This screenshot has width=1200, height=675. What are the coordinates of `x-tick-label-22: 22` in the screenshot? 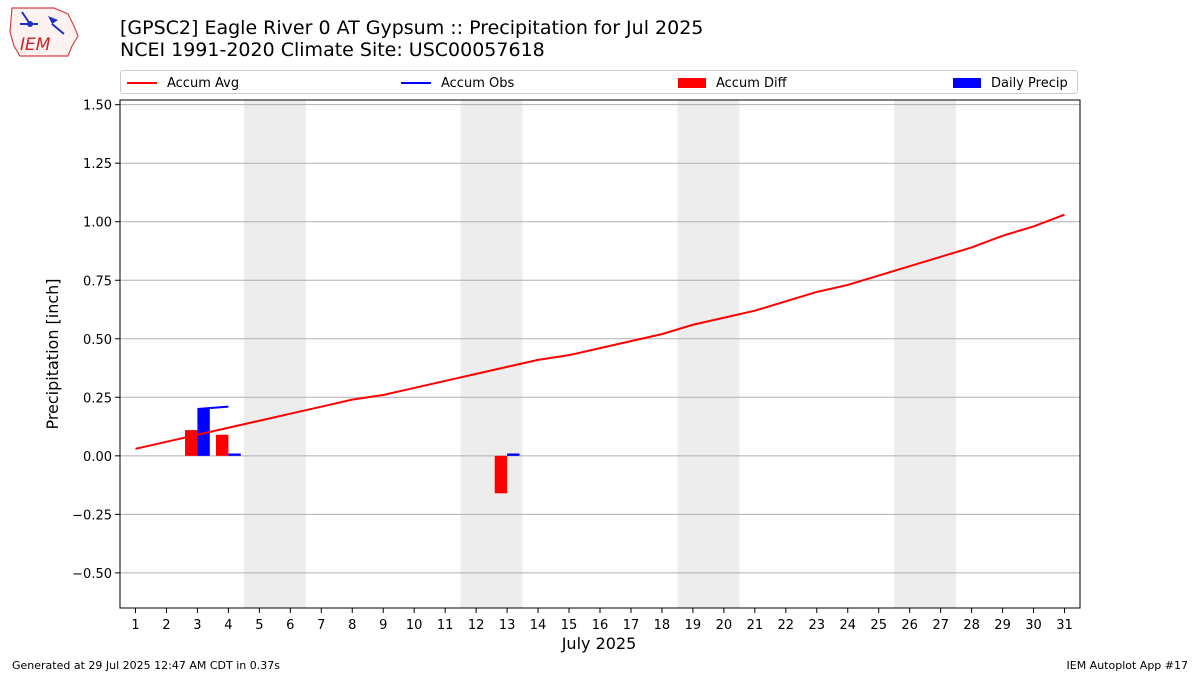 It's located at (786, 625).